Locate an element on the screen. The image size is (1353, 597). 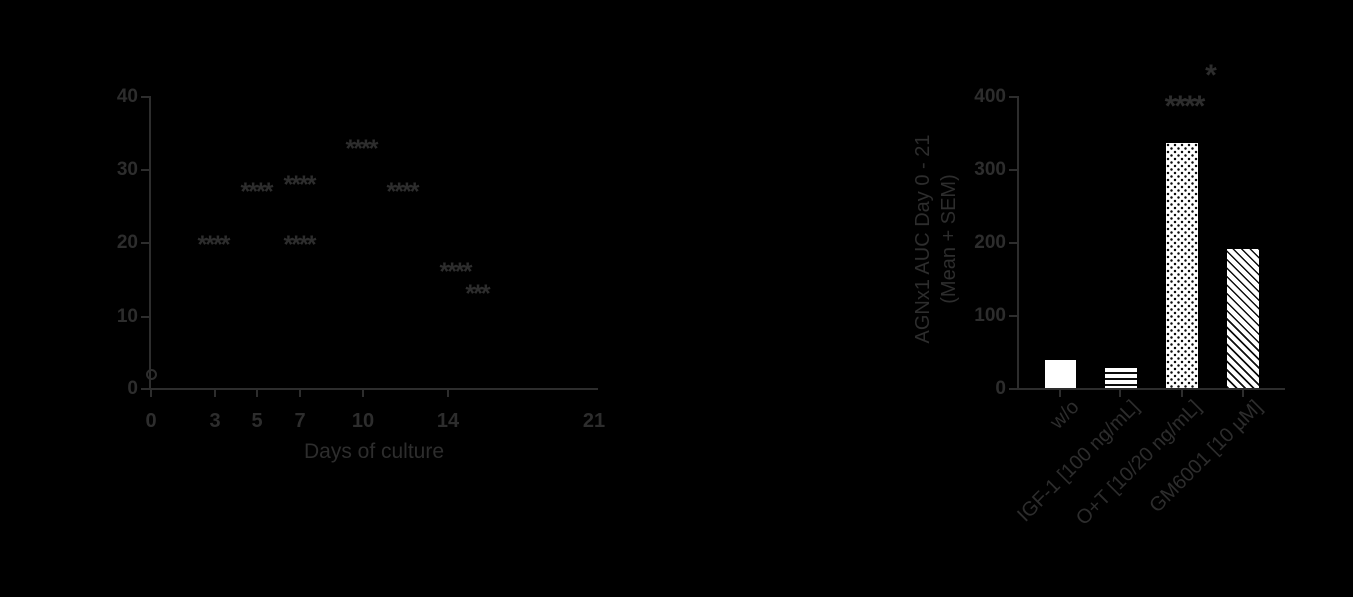
bar-gm6001 is located at coordinates (1243, 318).